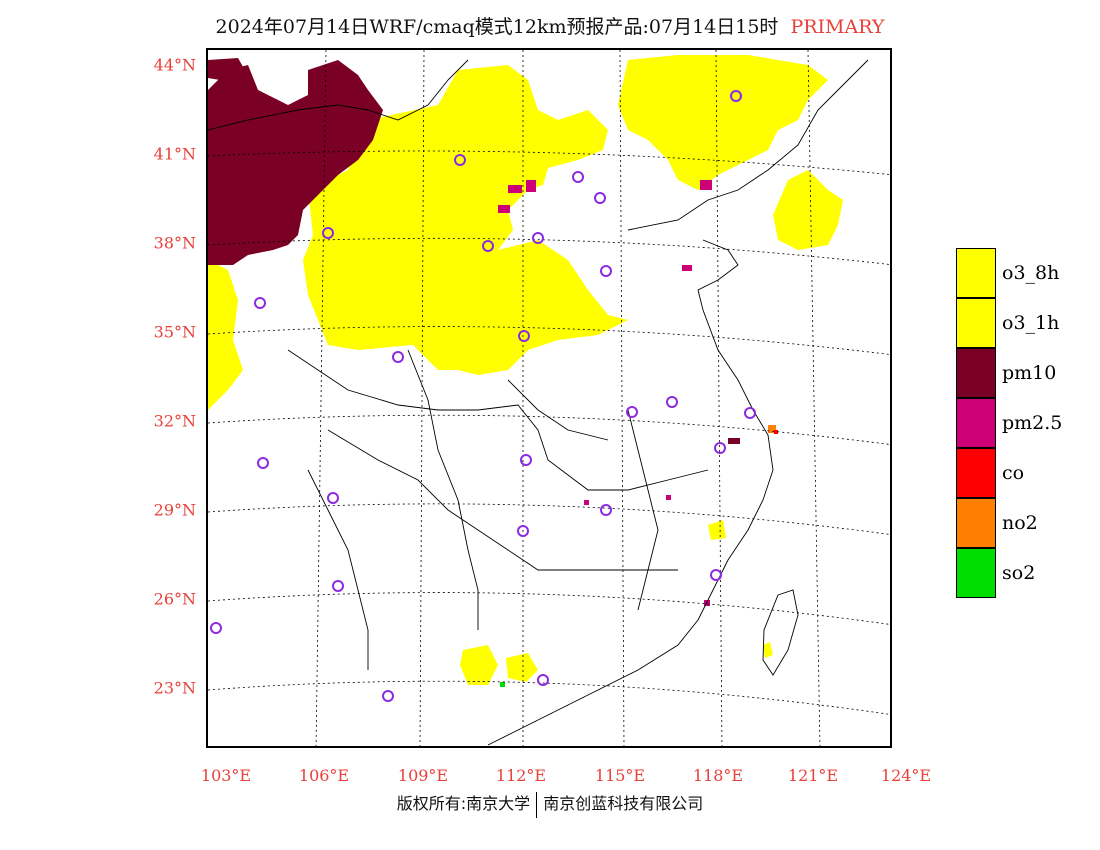 The width and height of the screenshot is (1100, 850). Describe the element at coordinates (174, 510) in the screenshot. I see `lat-label-29: 29°N` at that location.